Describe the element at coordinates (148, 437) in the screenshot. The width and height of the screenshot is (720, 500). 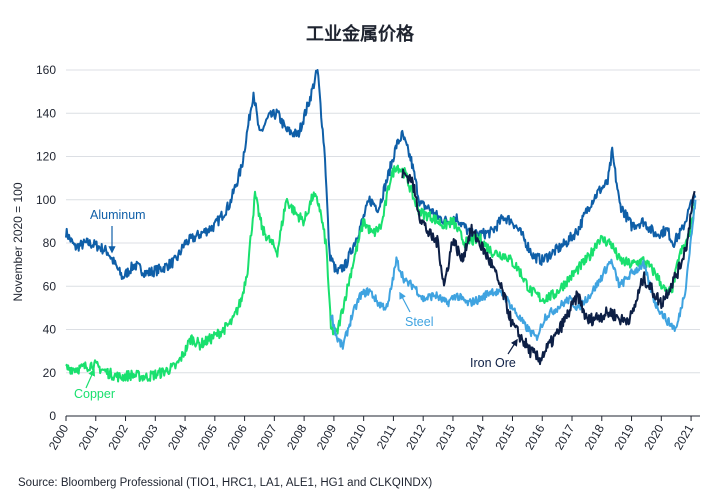
I see `x-tick-label: 2003` at that location.